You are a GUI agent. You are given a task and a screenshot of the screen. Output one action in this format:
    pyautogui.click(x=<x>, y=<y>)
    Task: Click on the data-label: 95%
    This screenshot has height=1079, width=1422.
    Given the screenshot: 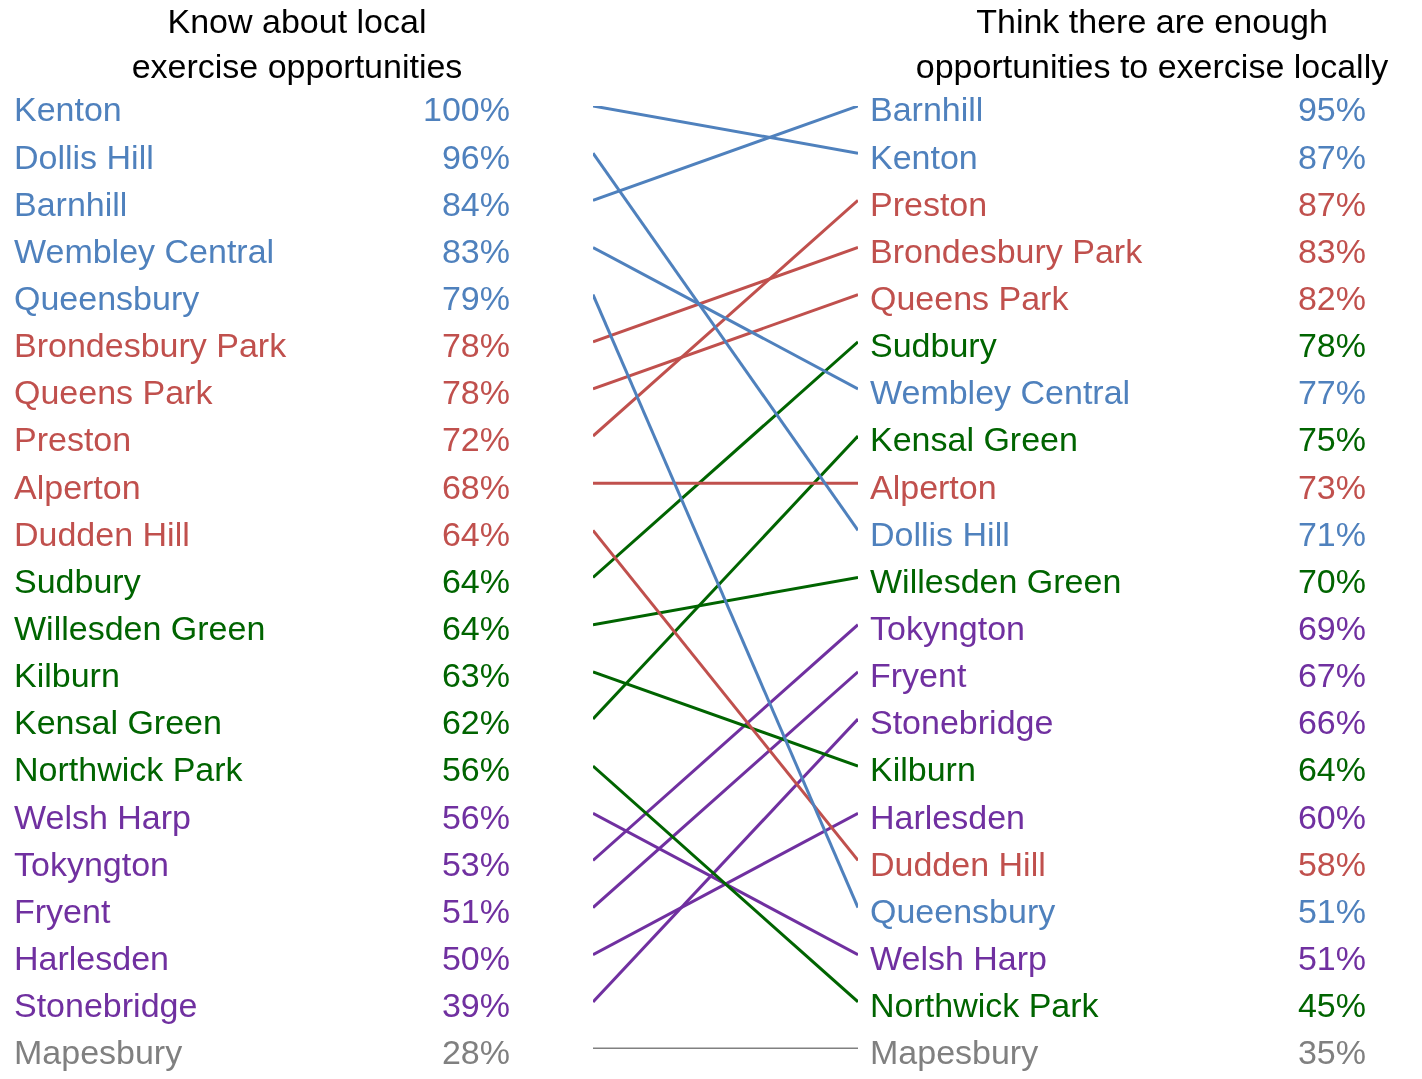 What is the action you would take?
    pyautogui.click(x=1331, y=109)
    